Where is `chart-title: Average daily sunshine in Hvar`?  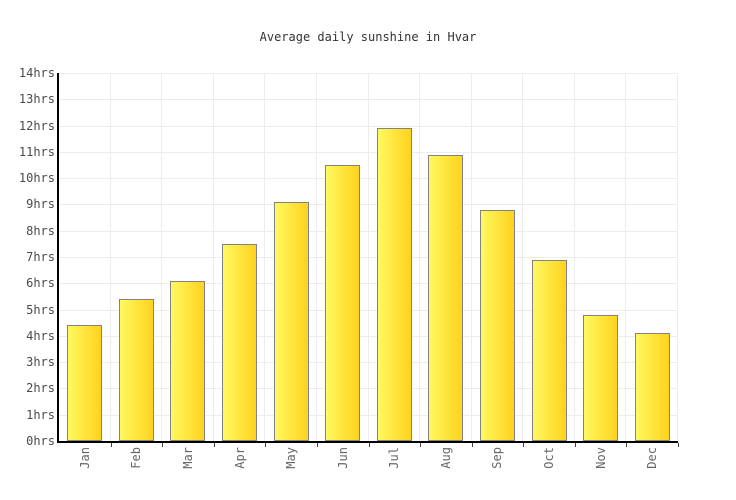
chart-title: Average daily sunshine in Hvar is located at coordinates (368, 37).